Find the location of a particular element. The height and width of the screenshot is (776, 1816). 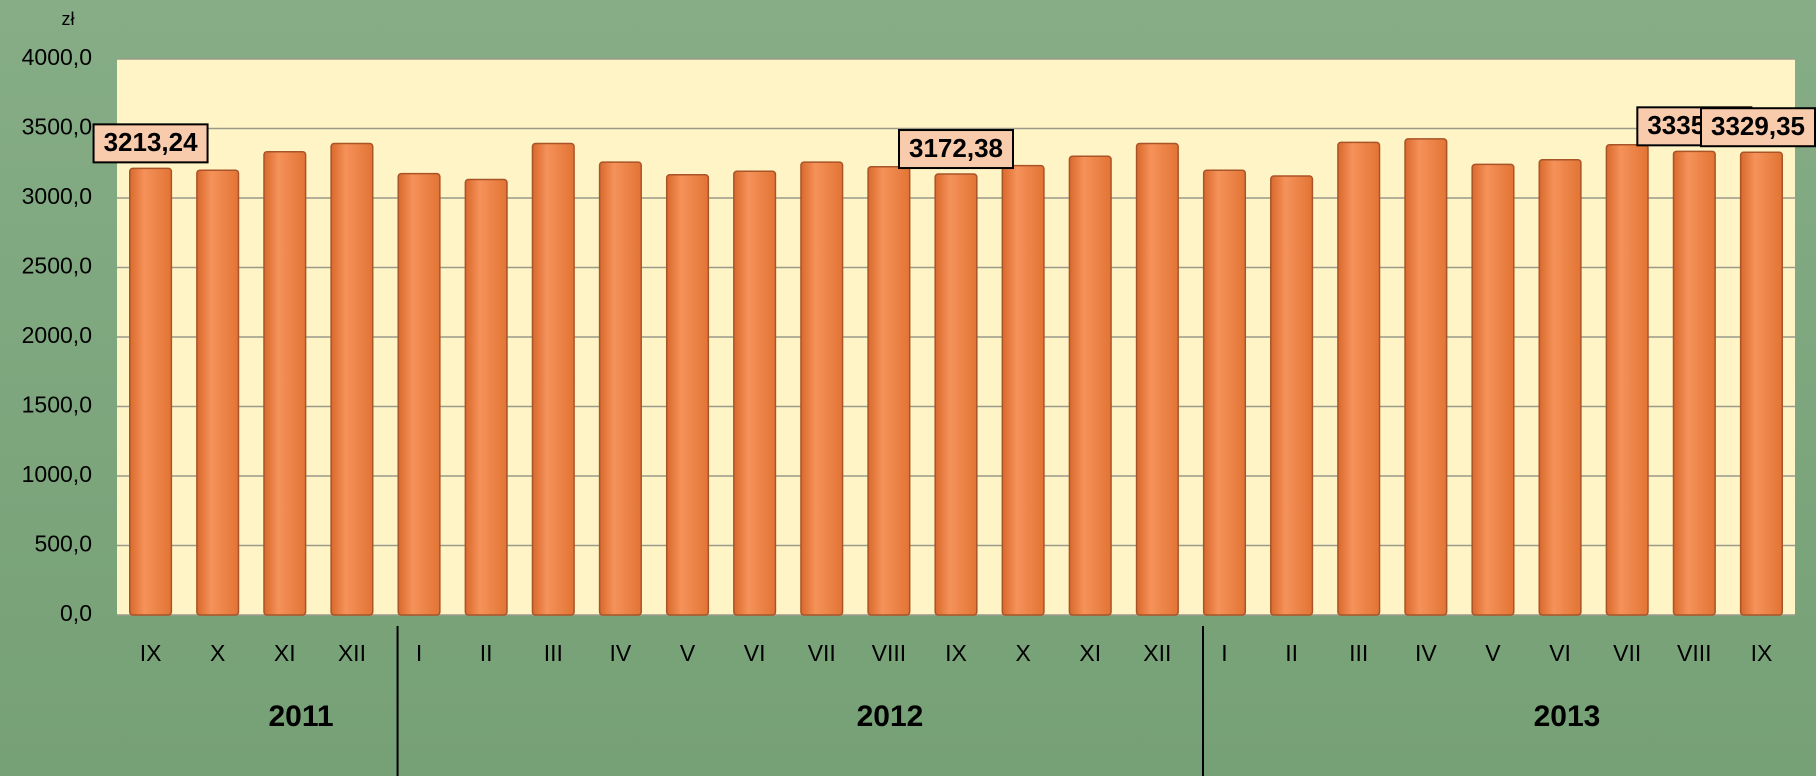

y-tick-label: 500,0 is located at coordinates (63, 544).